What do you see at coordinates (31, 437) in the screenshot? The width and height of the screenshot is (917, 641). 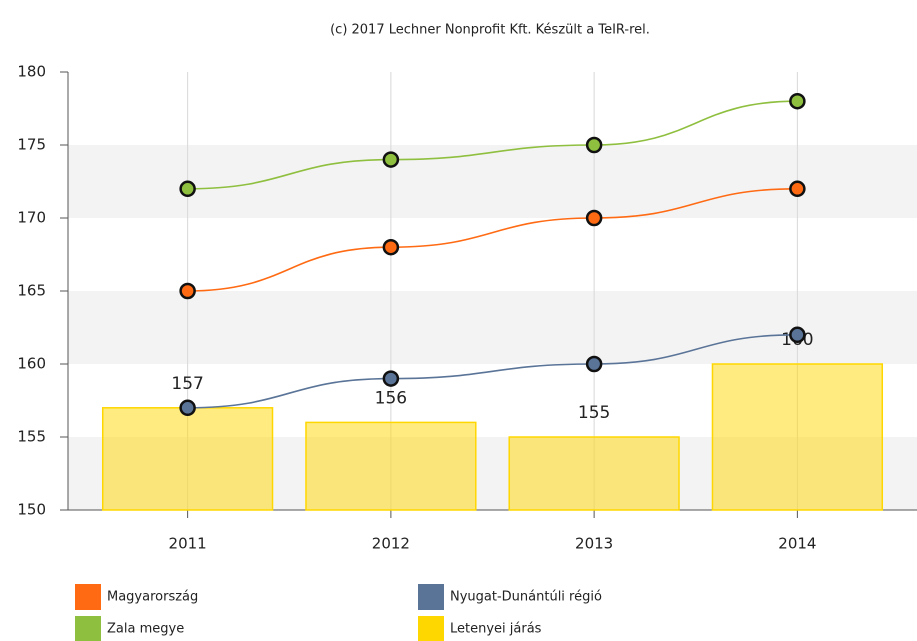 I see `y-tick-label: 155` at bounding box center [31, 437].